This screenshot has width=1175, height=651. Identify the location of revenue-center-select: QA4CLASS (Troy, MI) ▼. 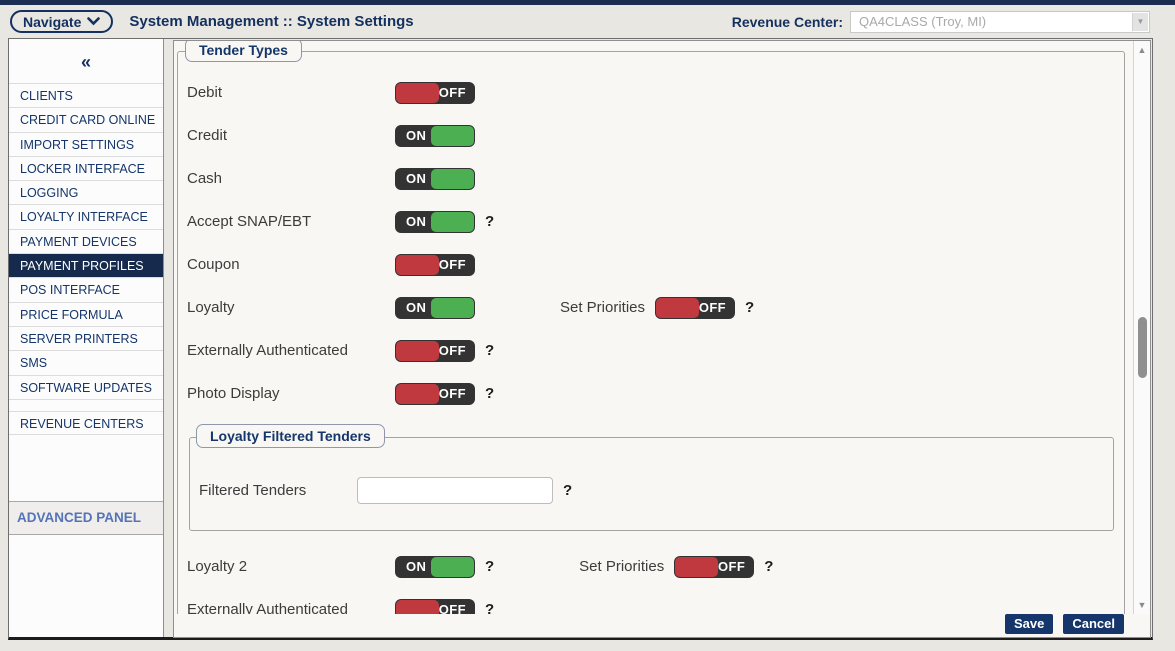
(1000, 21).